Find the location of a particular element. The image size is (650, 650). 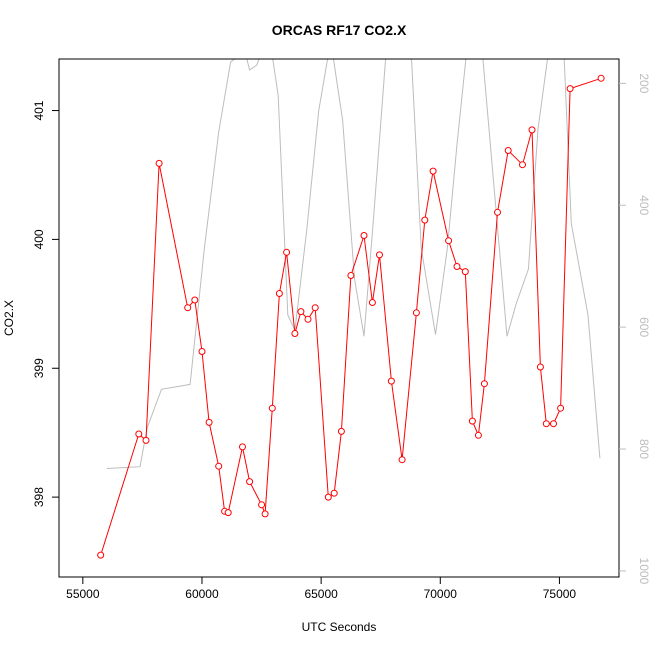

x-axis: 55000 60000 65000 70000 75000 is located at coordinates (321, 589).